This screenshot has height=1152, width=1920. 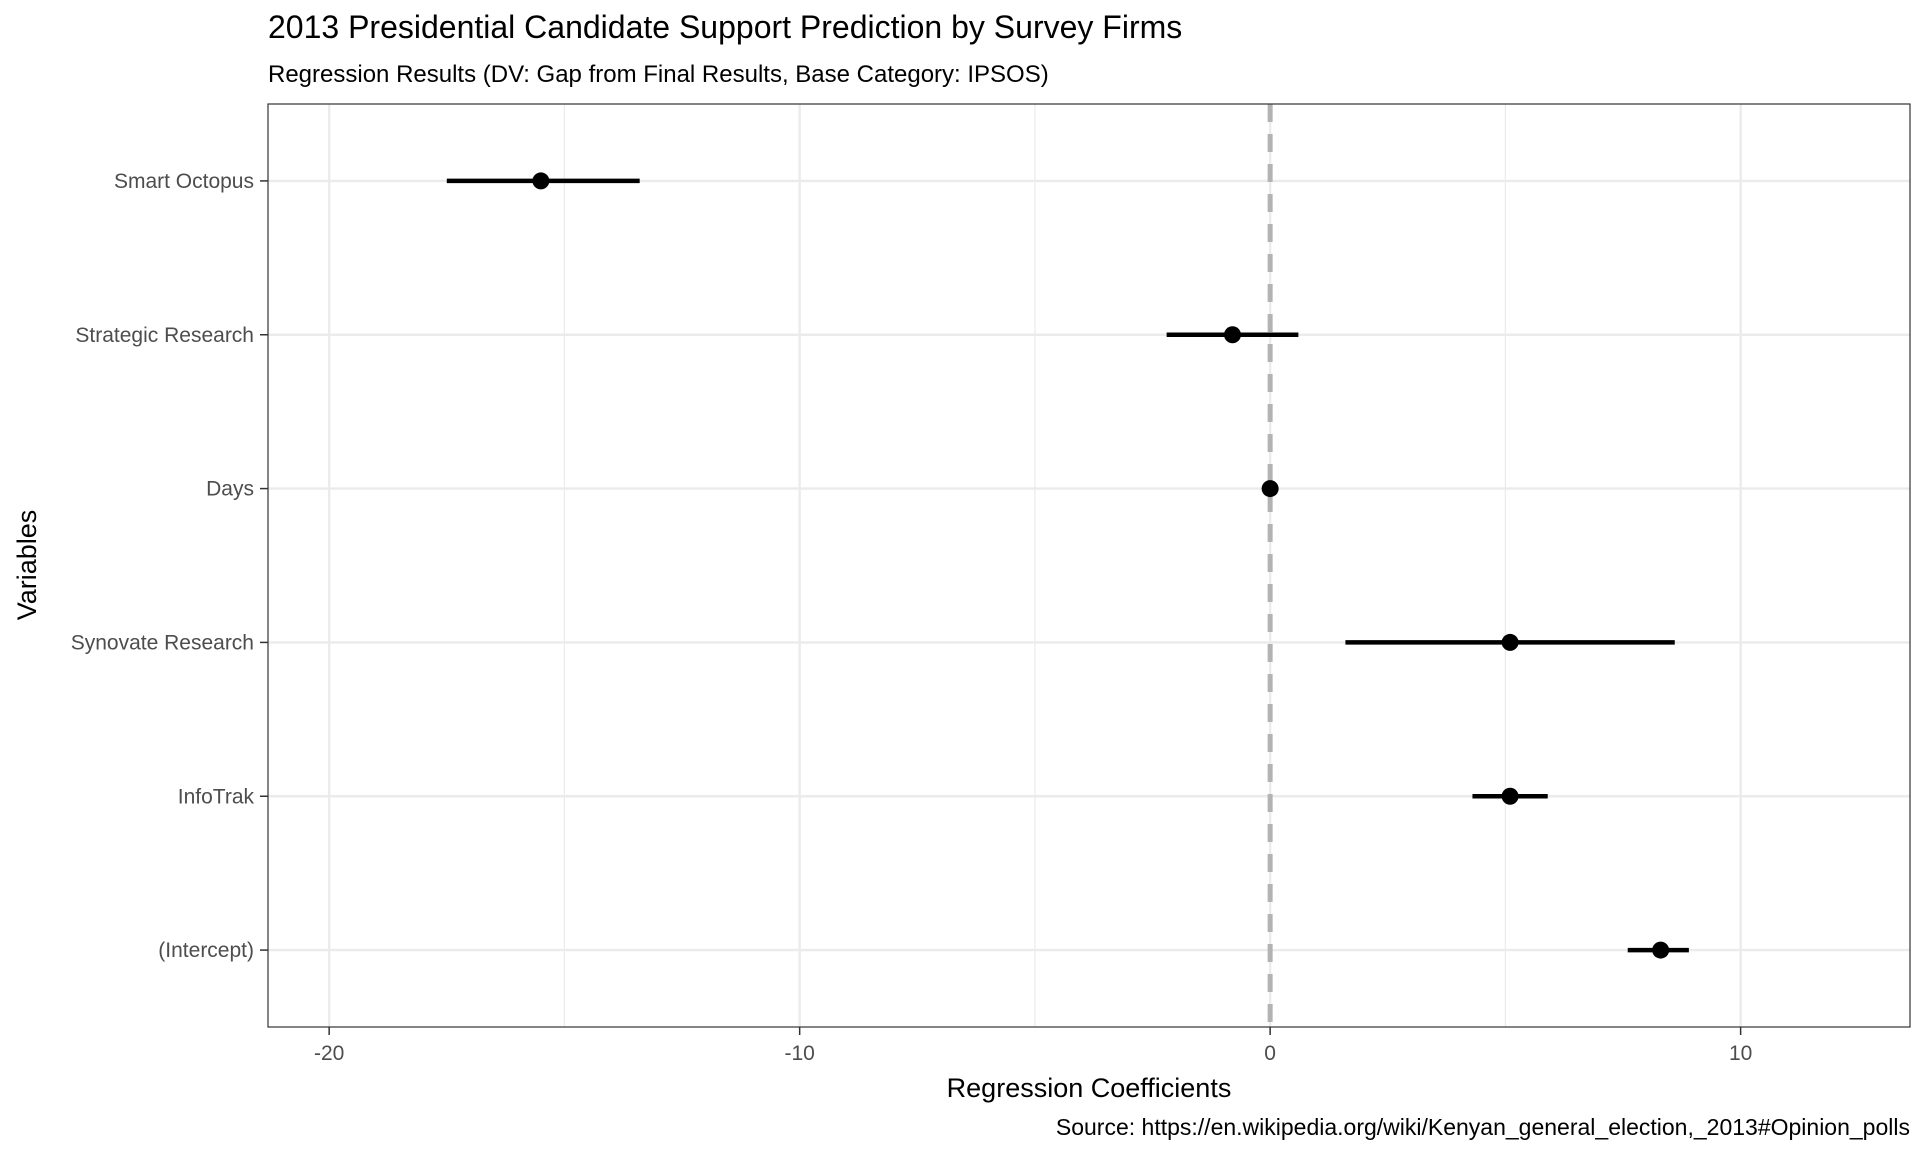 I want to click on y-tick-label: Synovate Research, so click(x=162, y=642).